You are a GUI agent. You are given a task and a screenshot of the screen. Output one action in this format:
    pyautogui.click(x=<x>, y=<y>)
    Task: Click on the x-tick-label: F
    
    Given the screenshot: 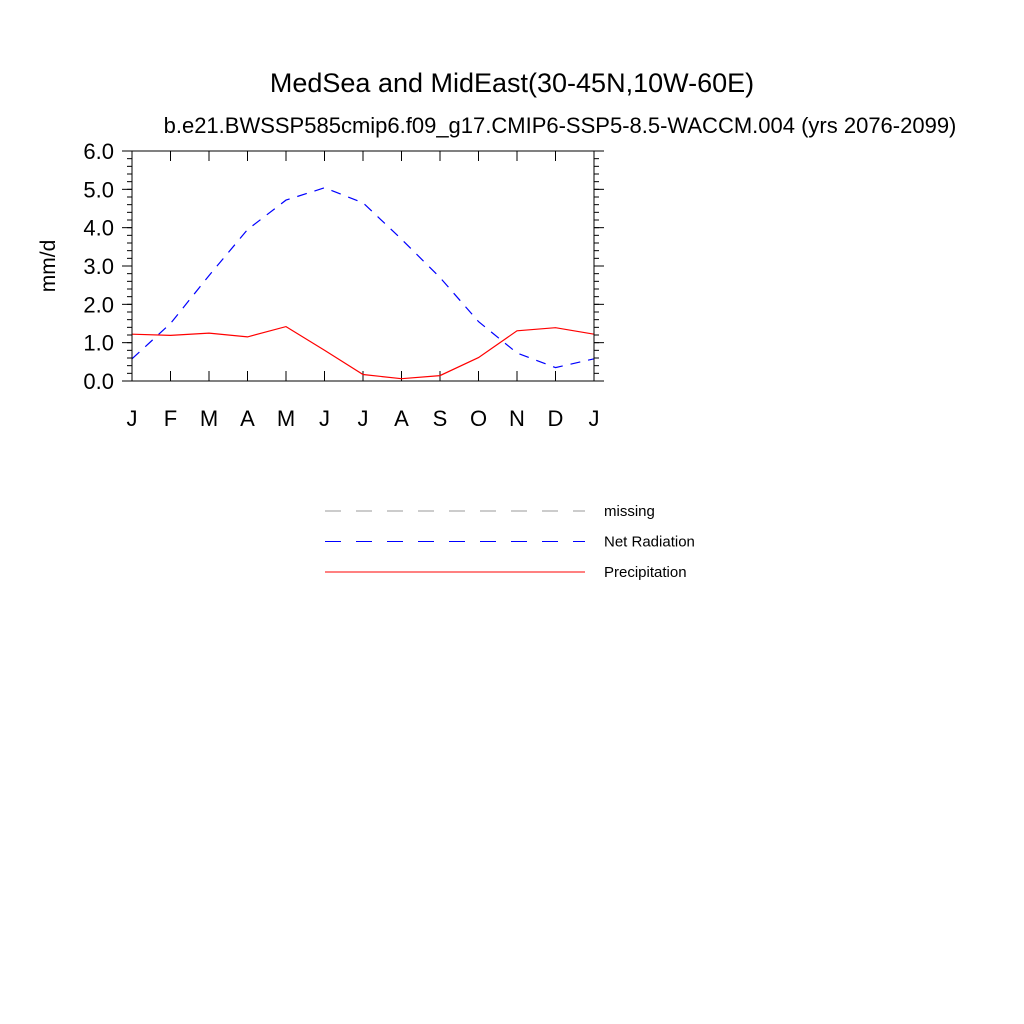 What is the action you would take?
    pyautogui.click(x=170, y=418)
    